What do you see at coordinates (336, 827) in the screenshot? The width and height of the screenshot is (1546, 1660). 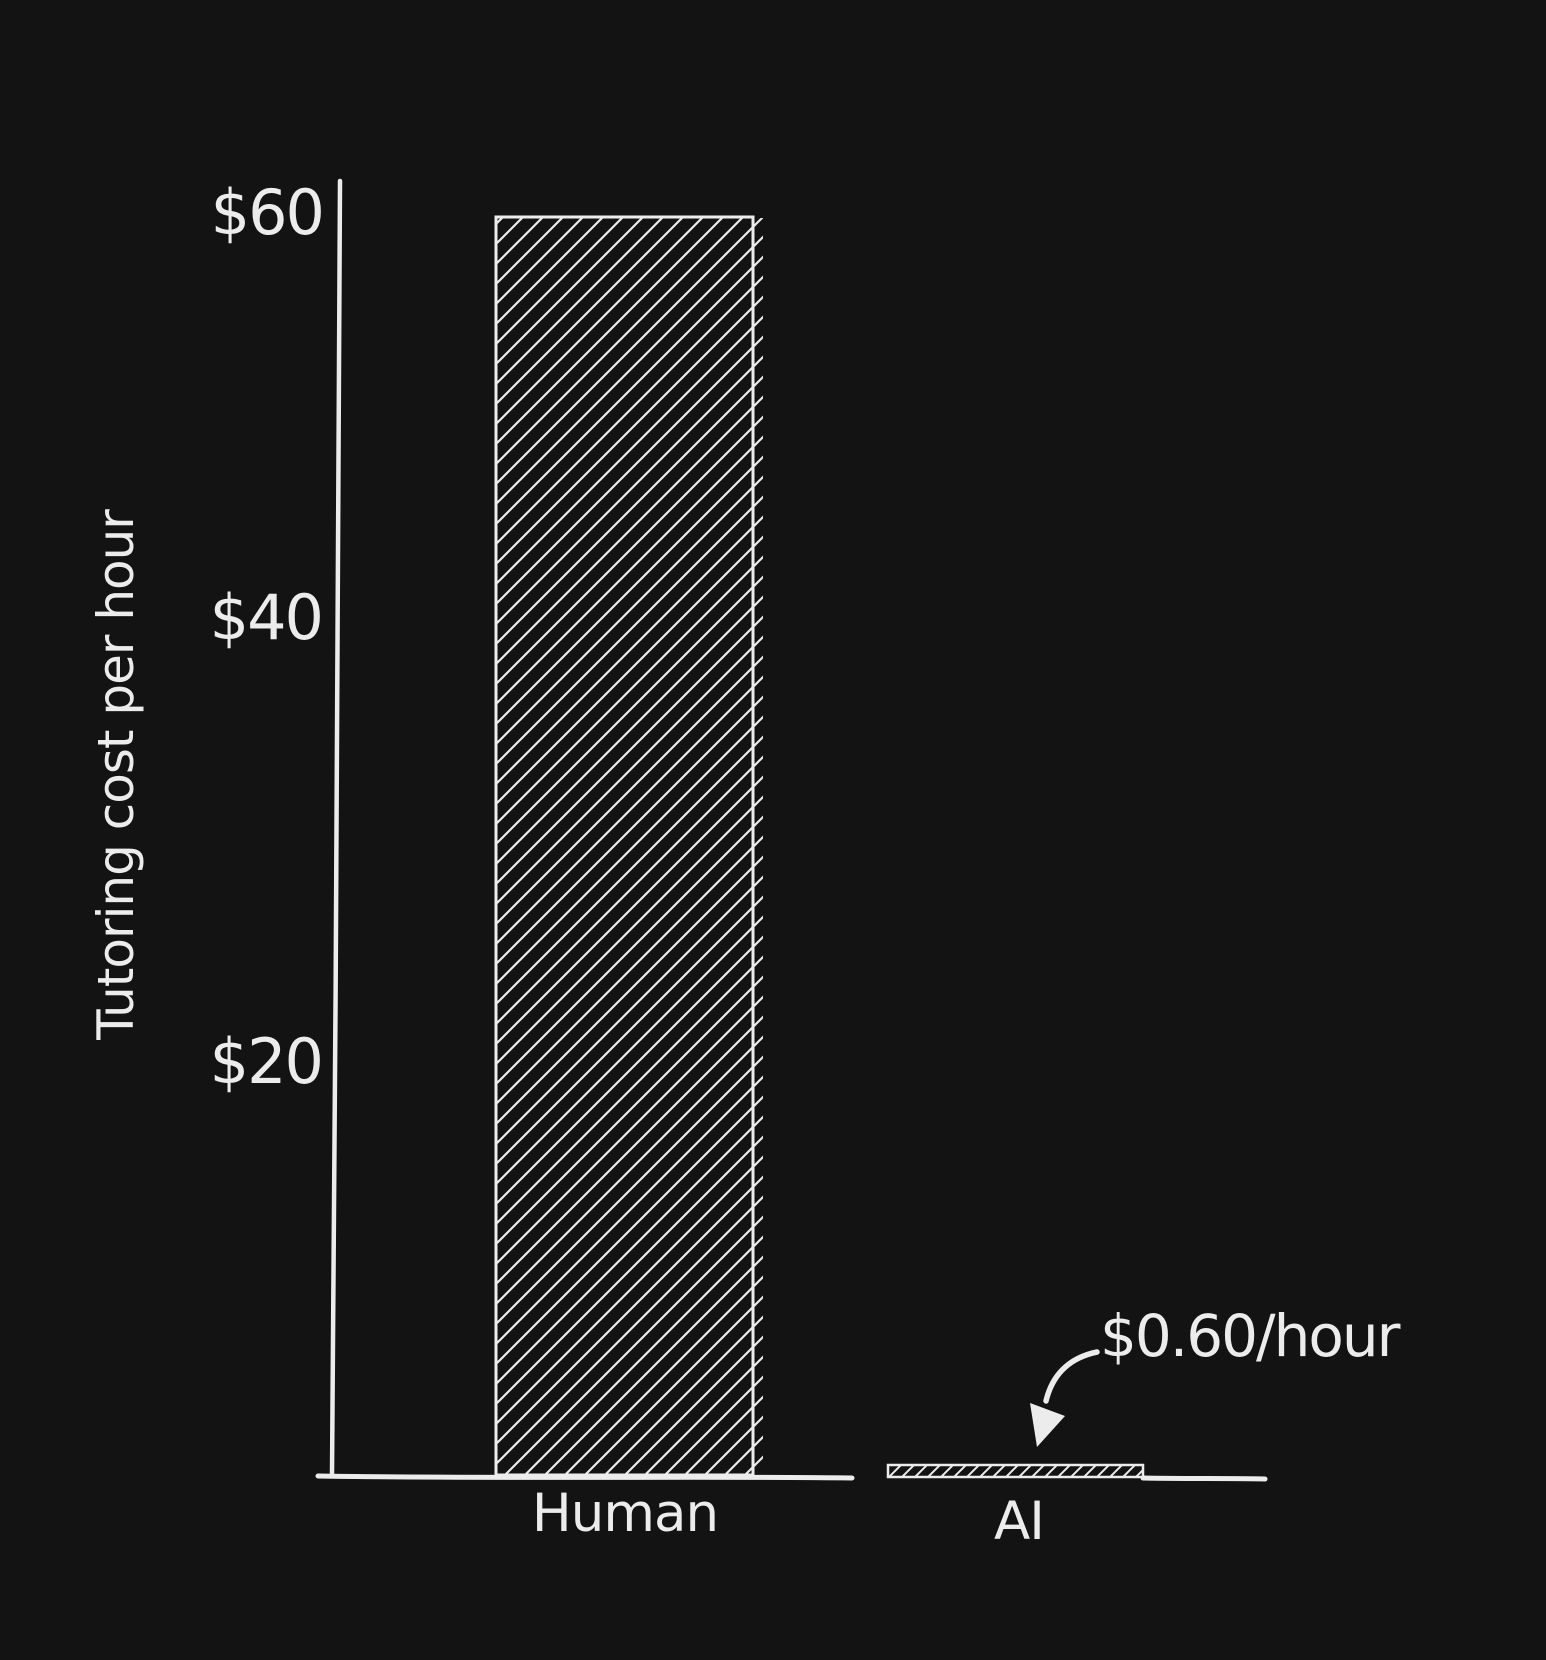 I see `y-axis-line` at bounding box center [336, 827].